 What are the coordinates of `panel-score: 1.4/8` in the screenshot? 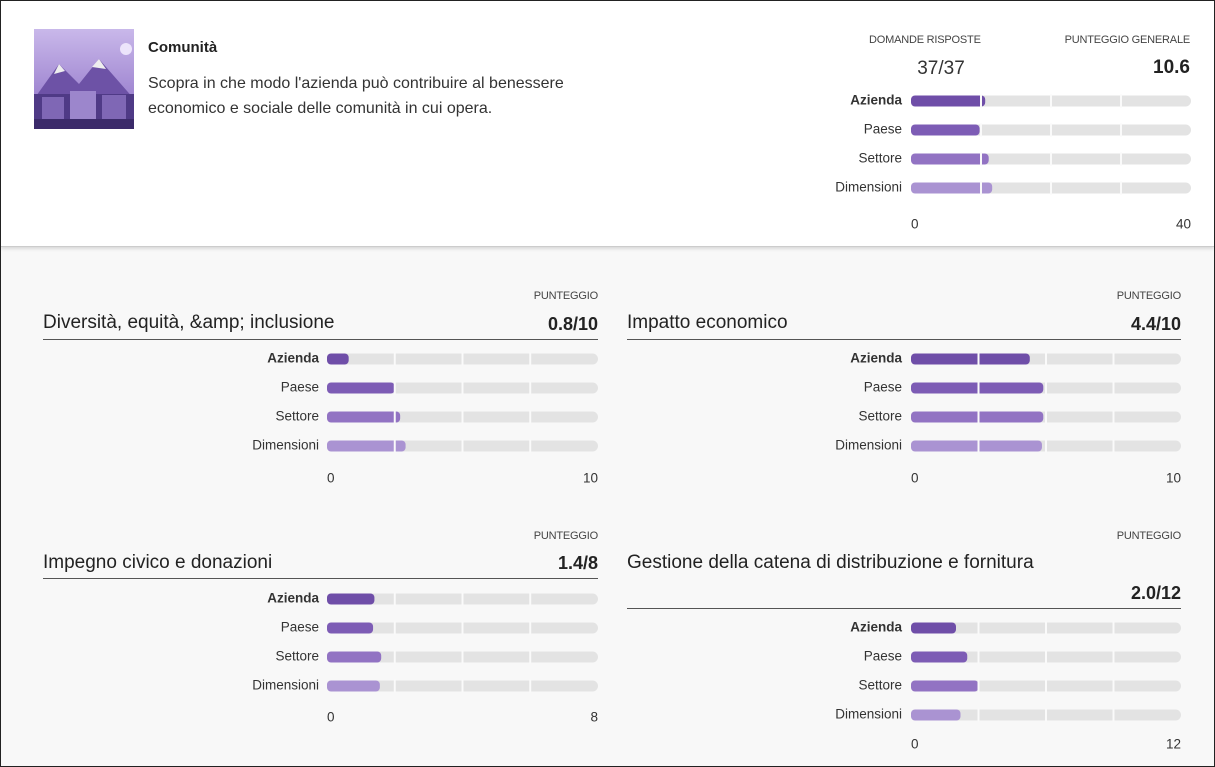 It's located at (577, 563).